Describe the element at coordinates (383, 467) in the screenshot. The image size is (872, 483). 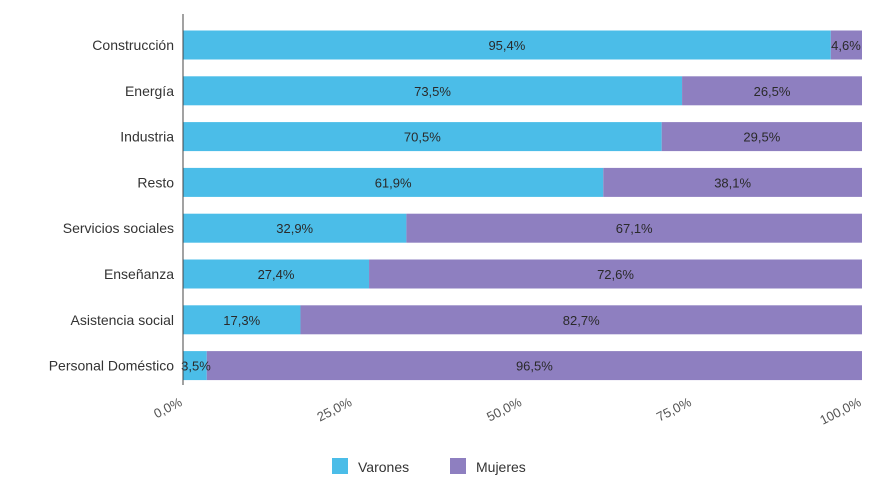
I see `legend-label-varones: Varones` at that location.